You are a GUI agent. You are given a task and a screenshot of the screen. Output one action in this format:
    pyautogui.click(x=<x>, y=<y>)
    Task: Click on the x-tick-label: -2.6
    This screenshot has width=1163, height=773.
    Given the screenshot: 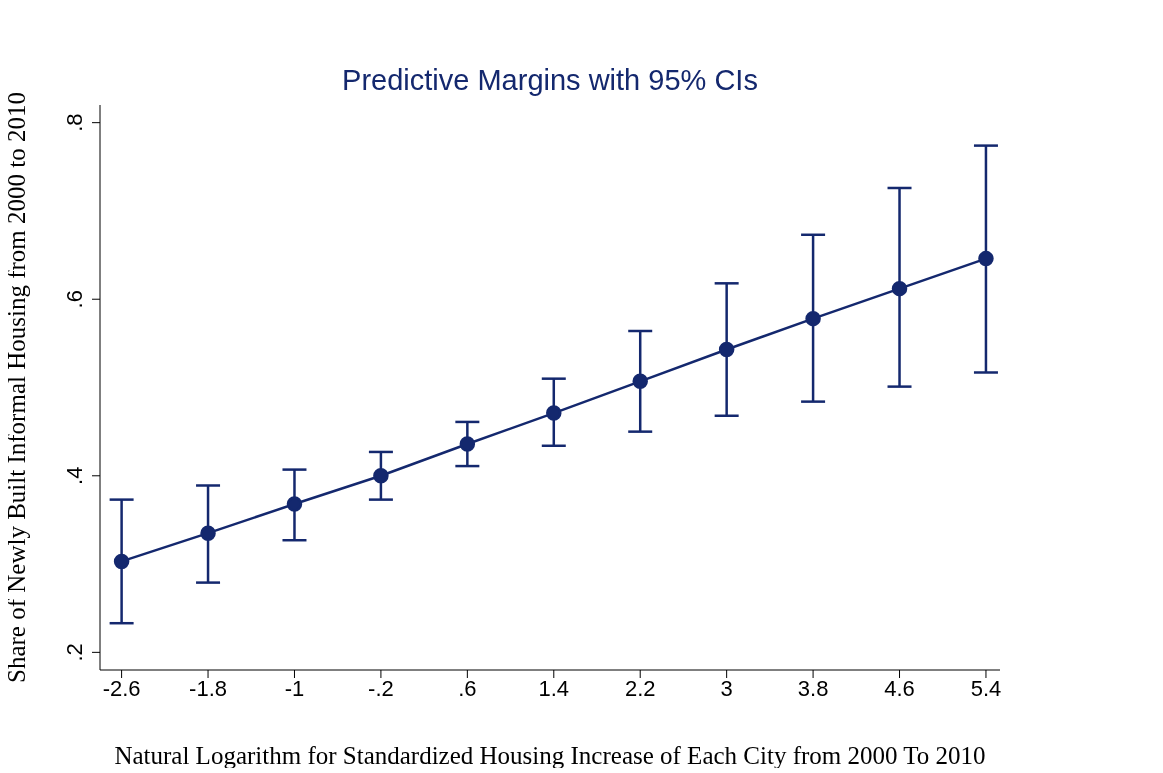 What is the action you would take?
    pyautogui.click(x=121, y=688)
    